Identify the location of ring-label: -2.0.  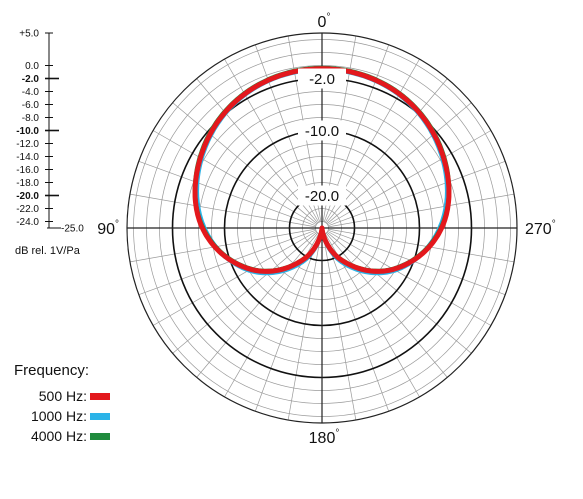
(322, 79).